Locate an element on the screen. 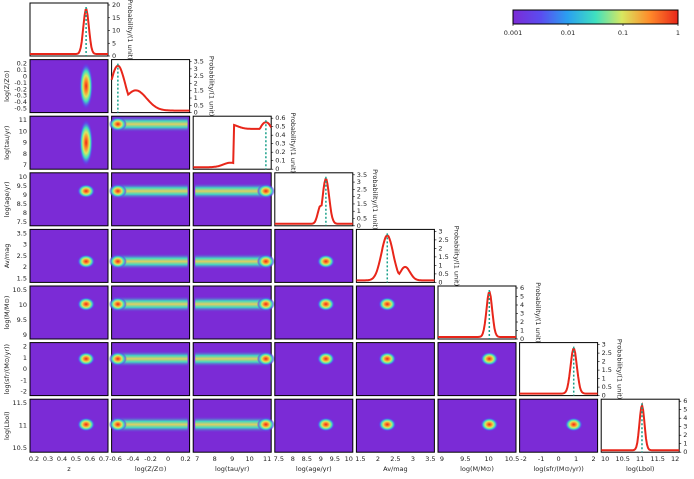 The height and width of the screenshot is (479, 694). density-panel-Av-logSFR is located at coordinates (395, 369).